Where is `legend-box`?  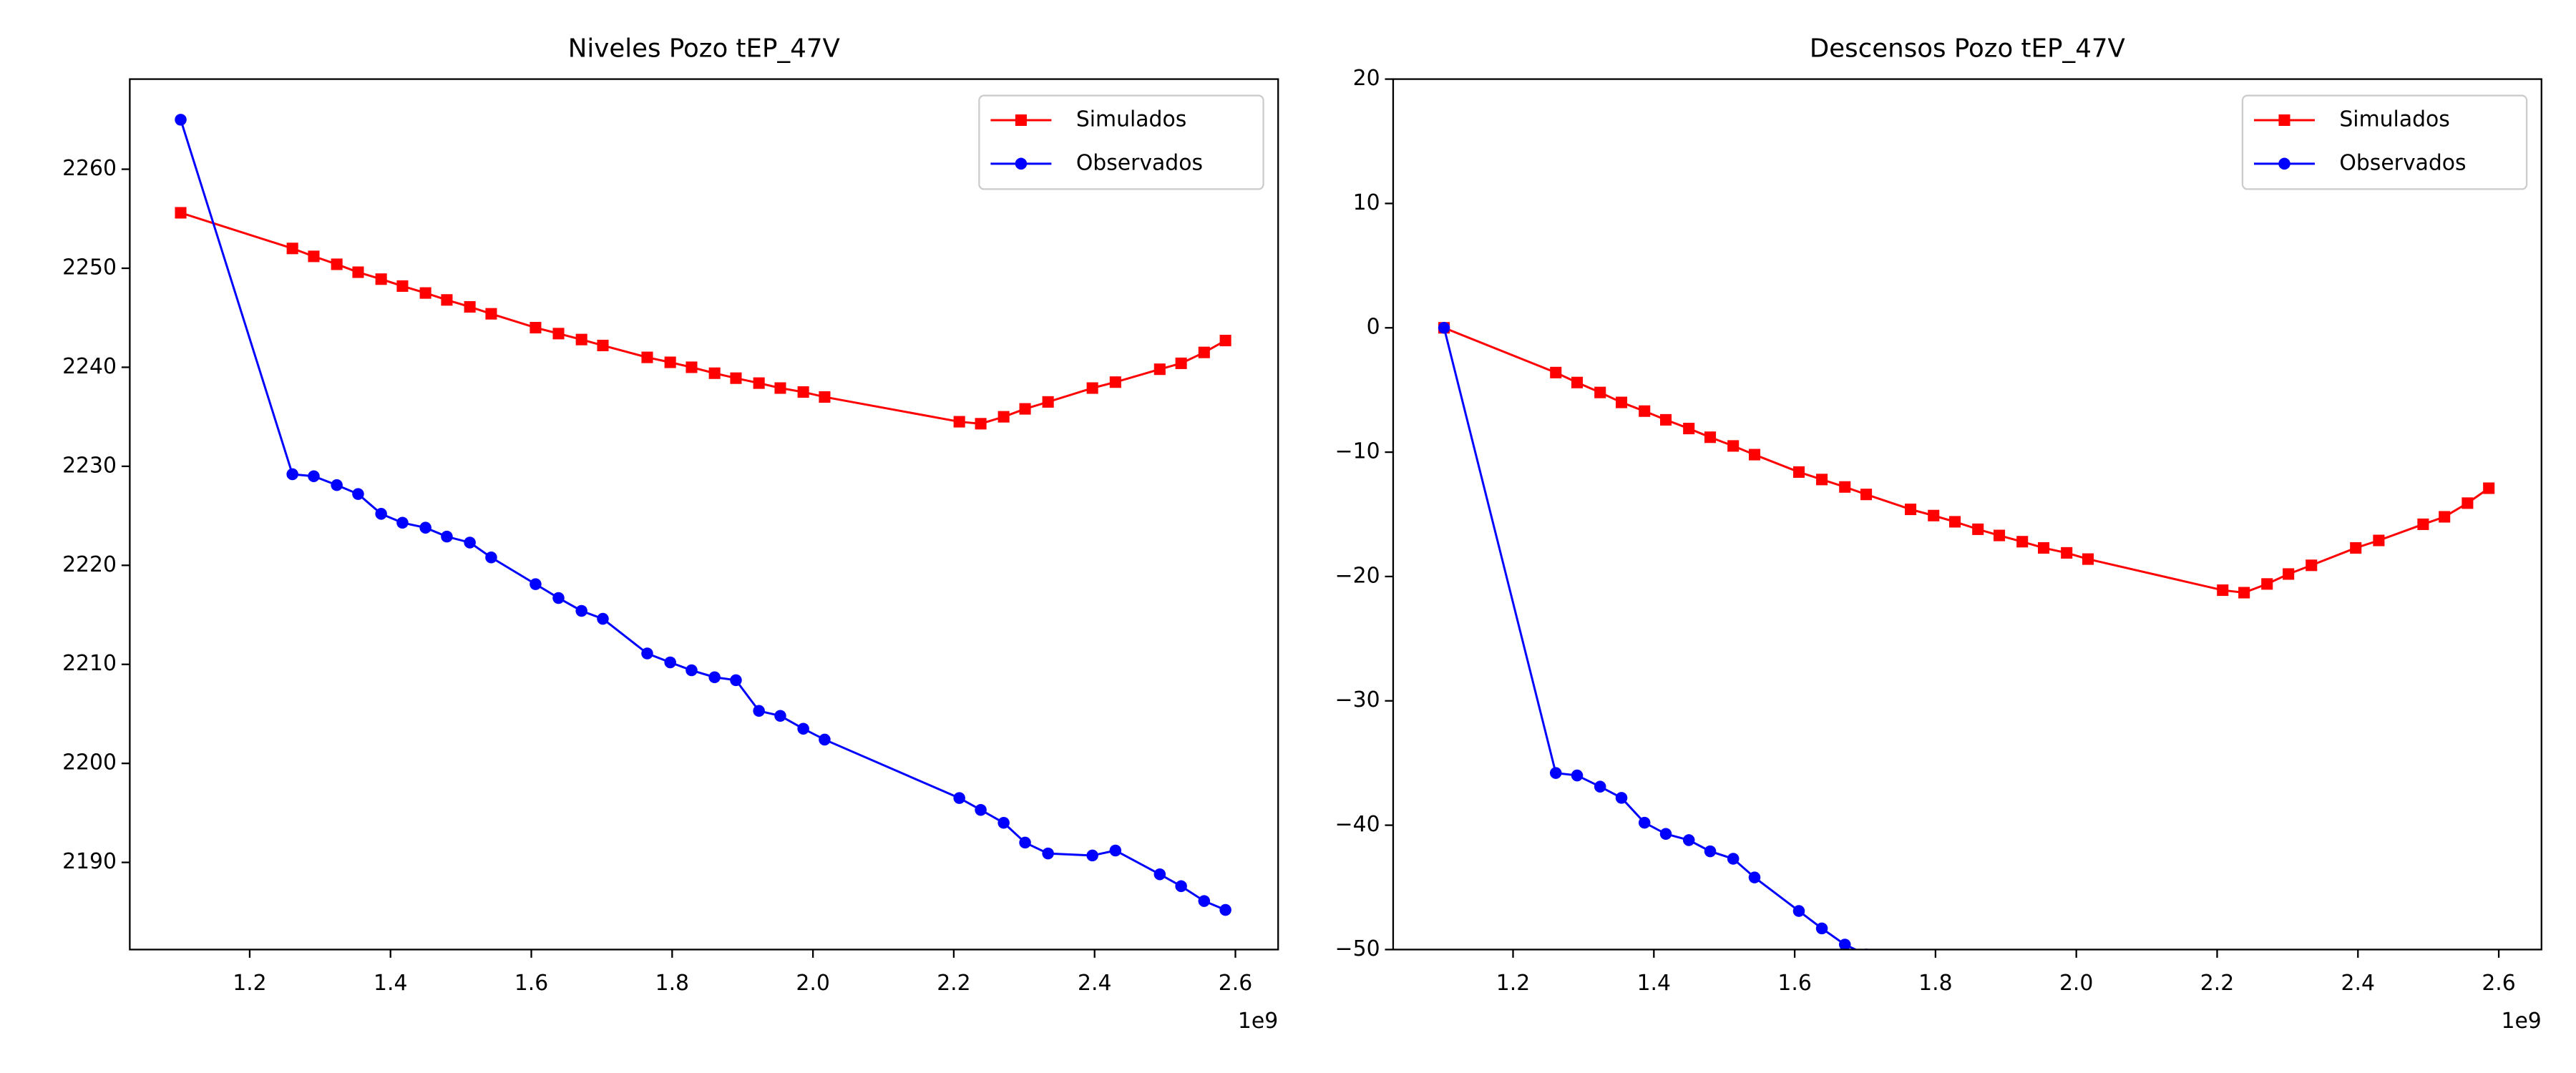
legend-box is located at coordinates (1121, 142).